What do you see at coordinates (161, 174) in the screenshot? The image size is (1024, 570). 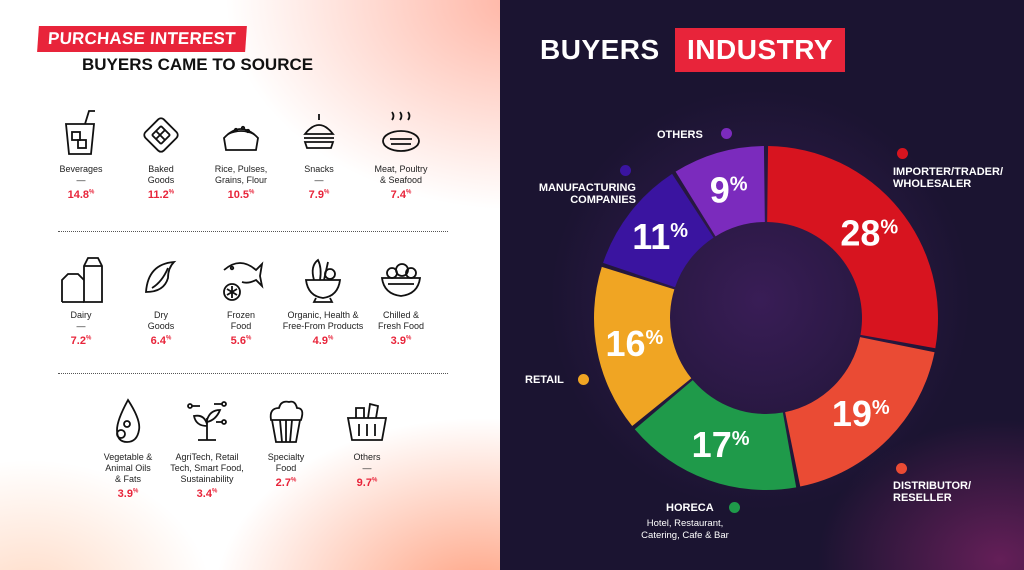 I see `category-name: Baked Goods` at bounding box center [161, 174].